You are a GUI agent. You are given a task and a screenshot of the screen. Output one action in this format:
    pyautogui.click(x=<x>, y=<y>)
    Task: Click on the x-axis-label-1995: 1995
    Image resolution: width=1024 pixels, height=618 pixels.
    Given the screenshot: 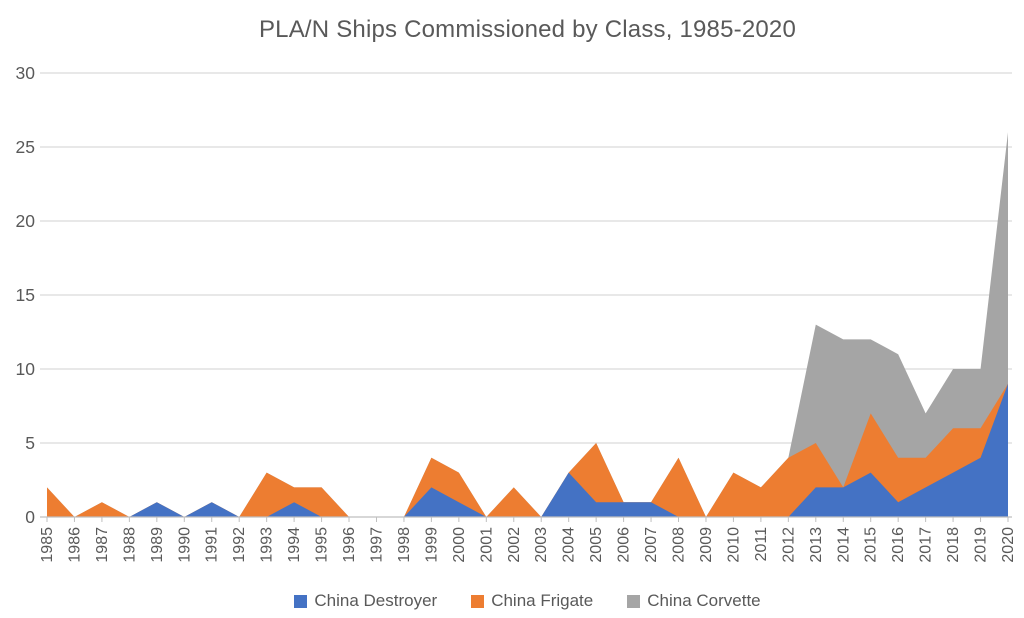 What is the action you would take?
    pyautogui.click(x=322, y=545)
    